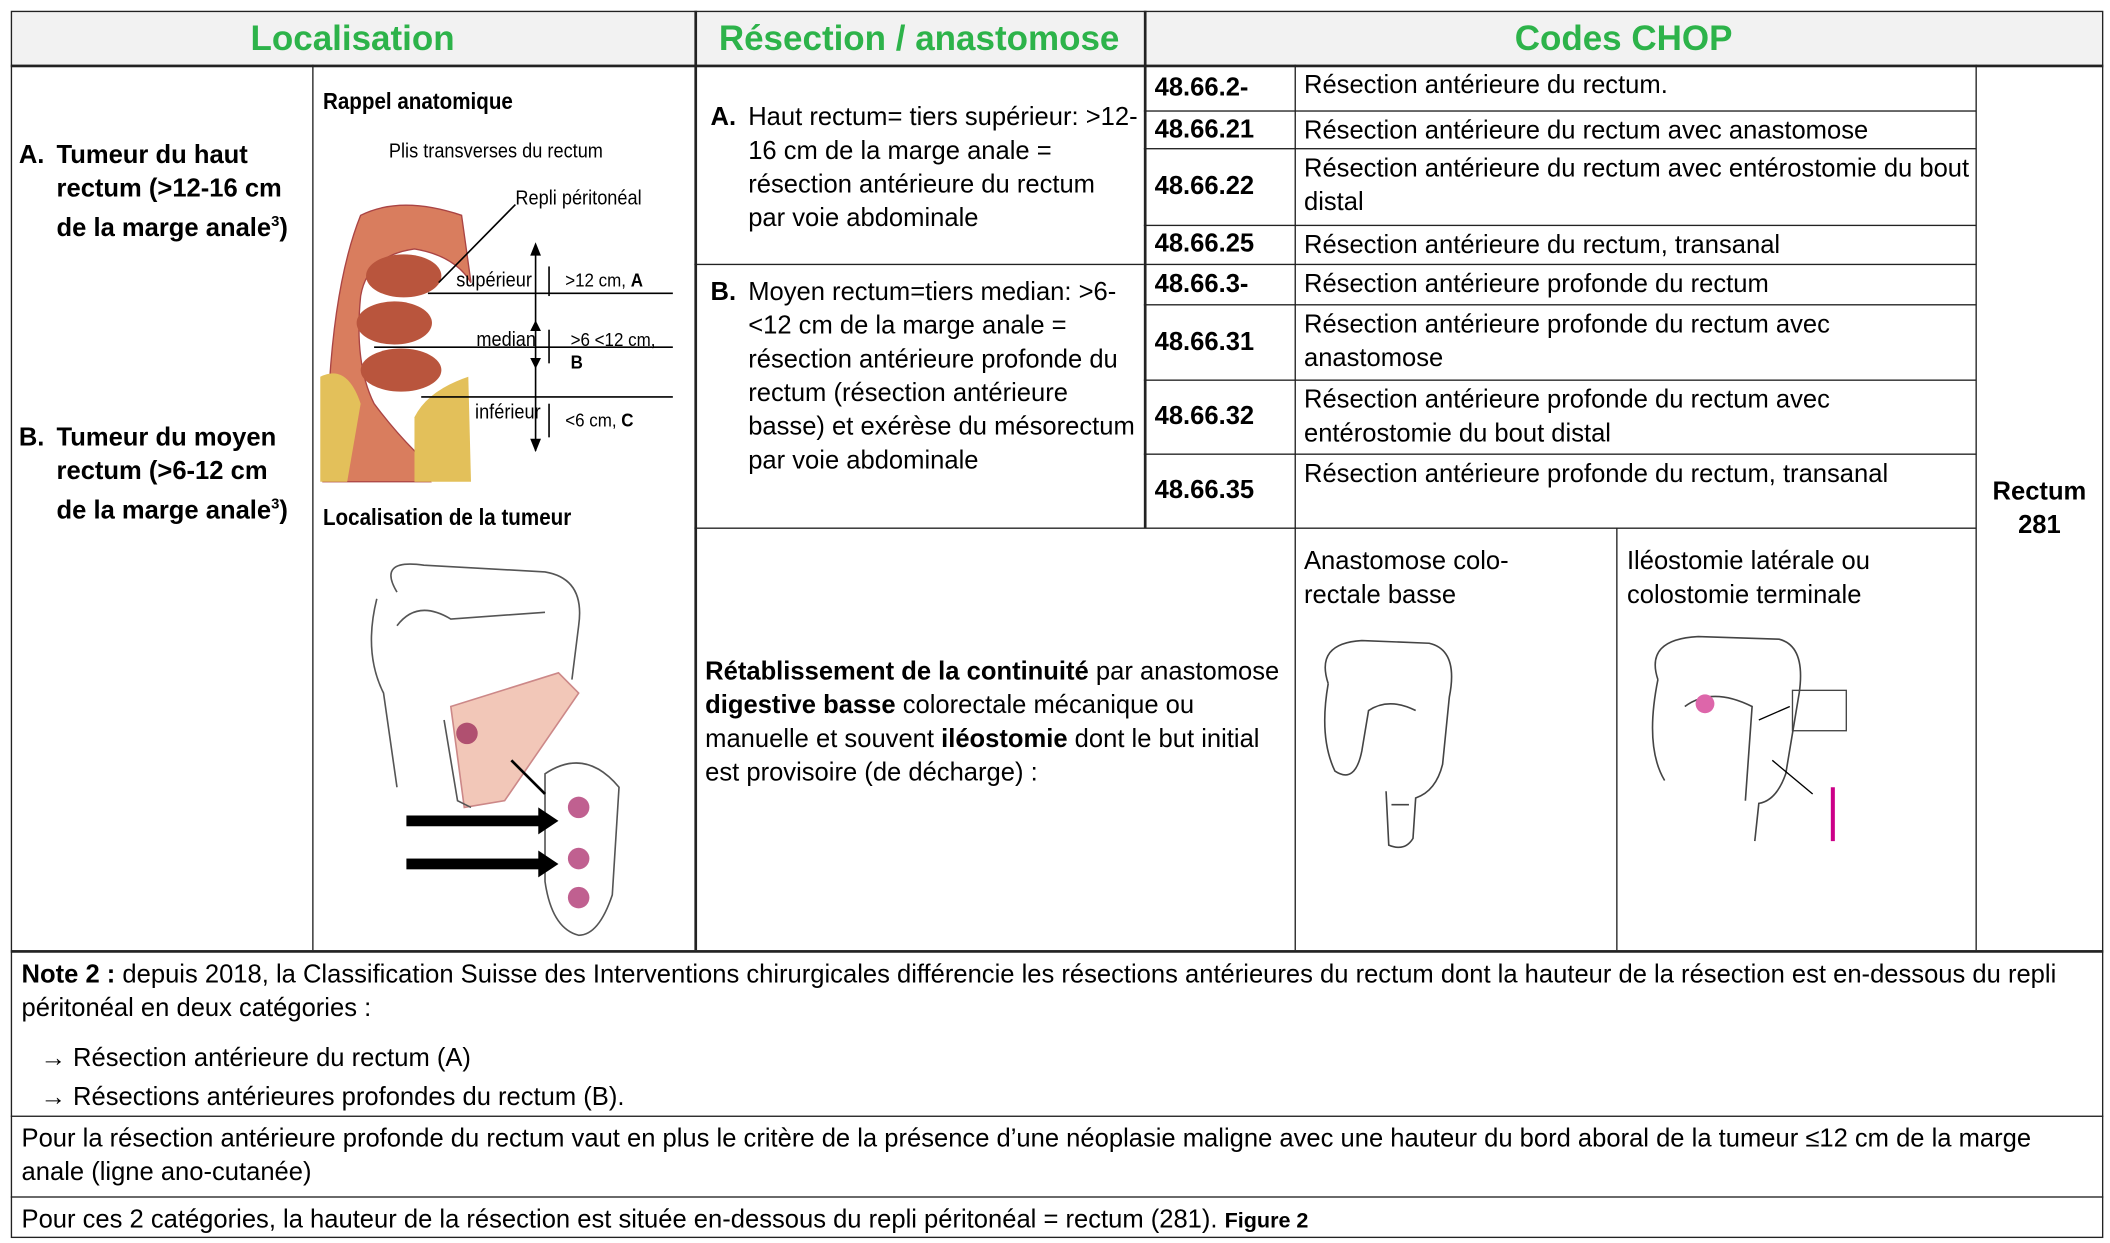 The width and height of the screenshot is (2110, 1243). What do you see at coordinates (578, 198) in the screenshot?
I see `anatomy-label: Repli péritonéal` at bounding box center [578, 198].